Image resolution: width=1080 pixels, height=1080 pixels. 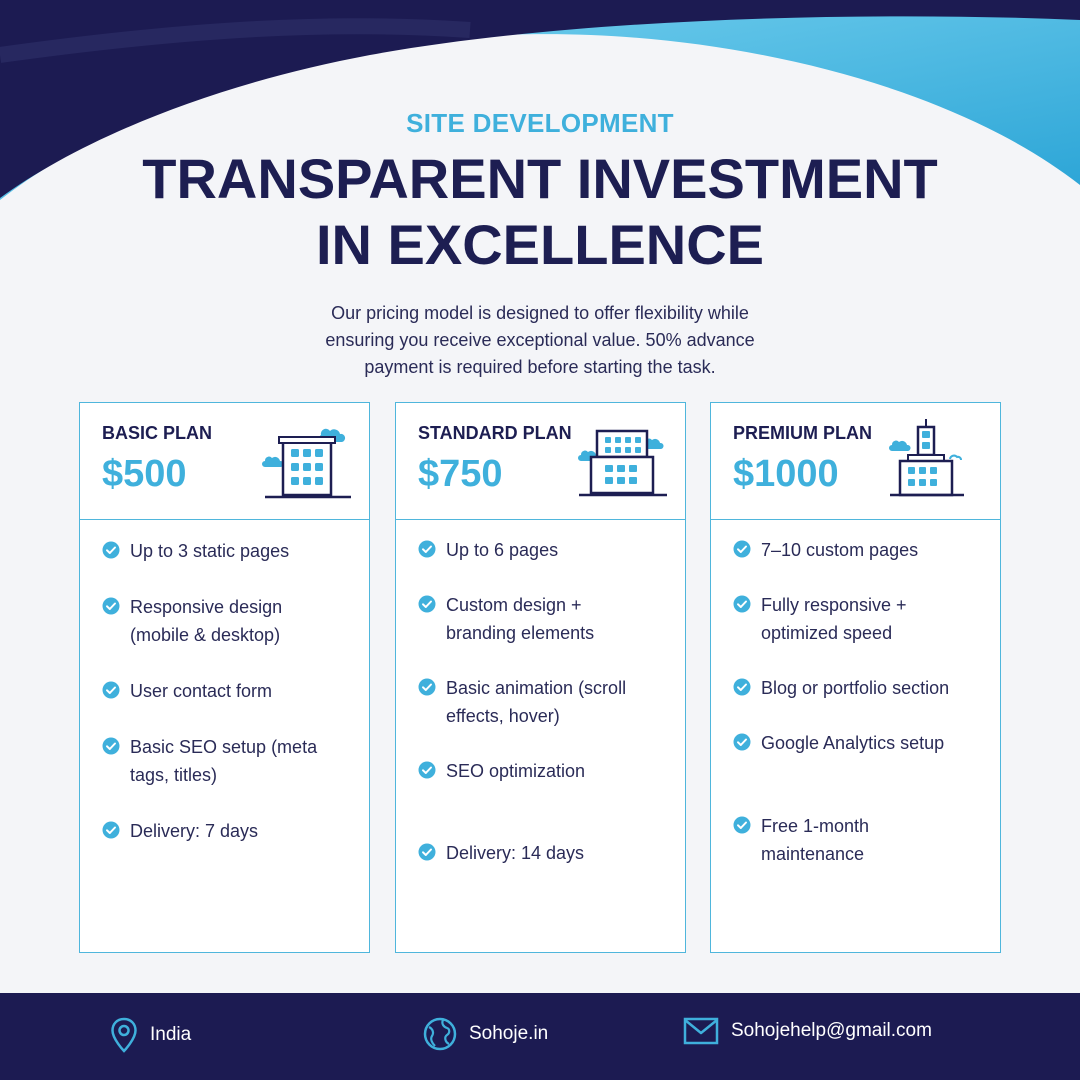 I want to click on plan-feature: Up to 6 pages, so click(x=543, y=550).